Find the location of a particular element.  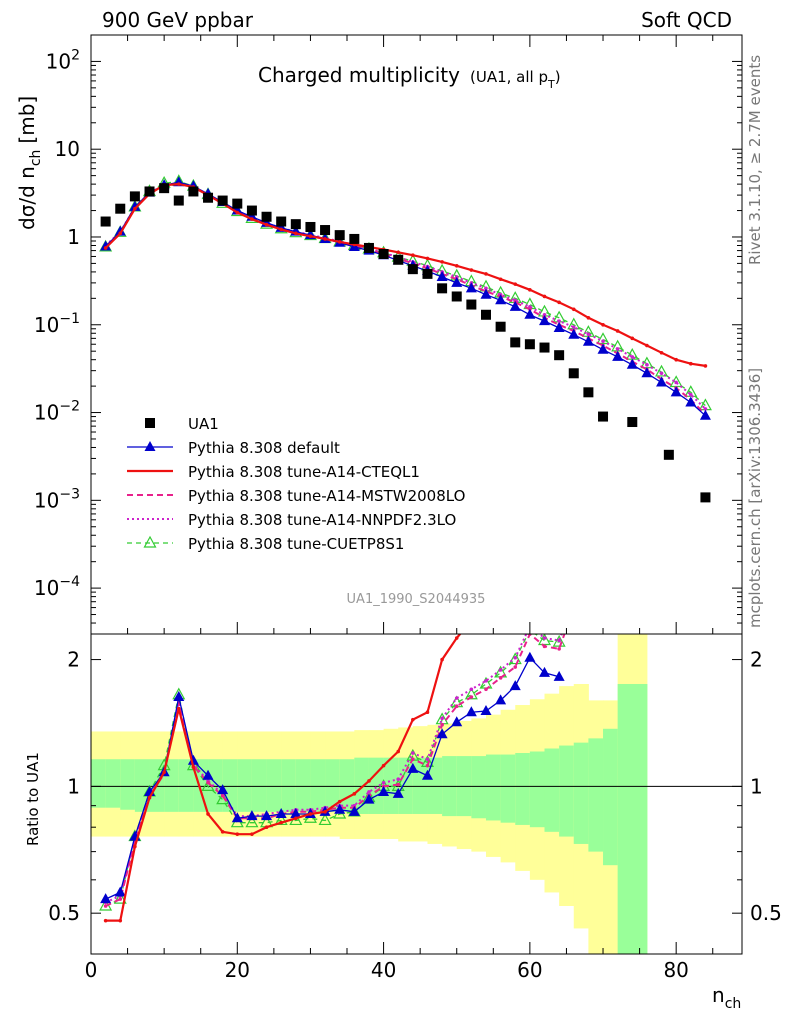

y-tick-label-exp: −2 is located at coordinates (69, 407).